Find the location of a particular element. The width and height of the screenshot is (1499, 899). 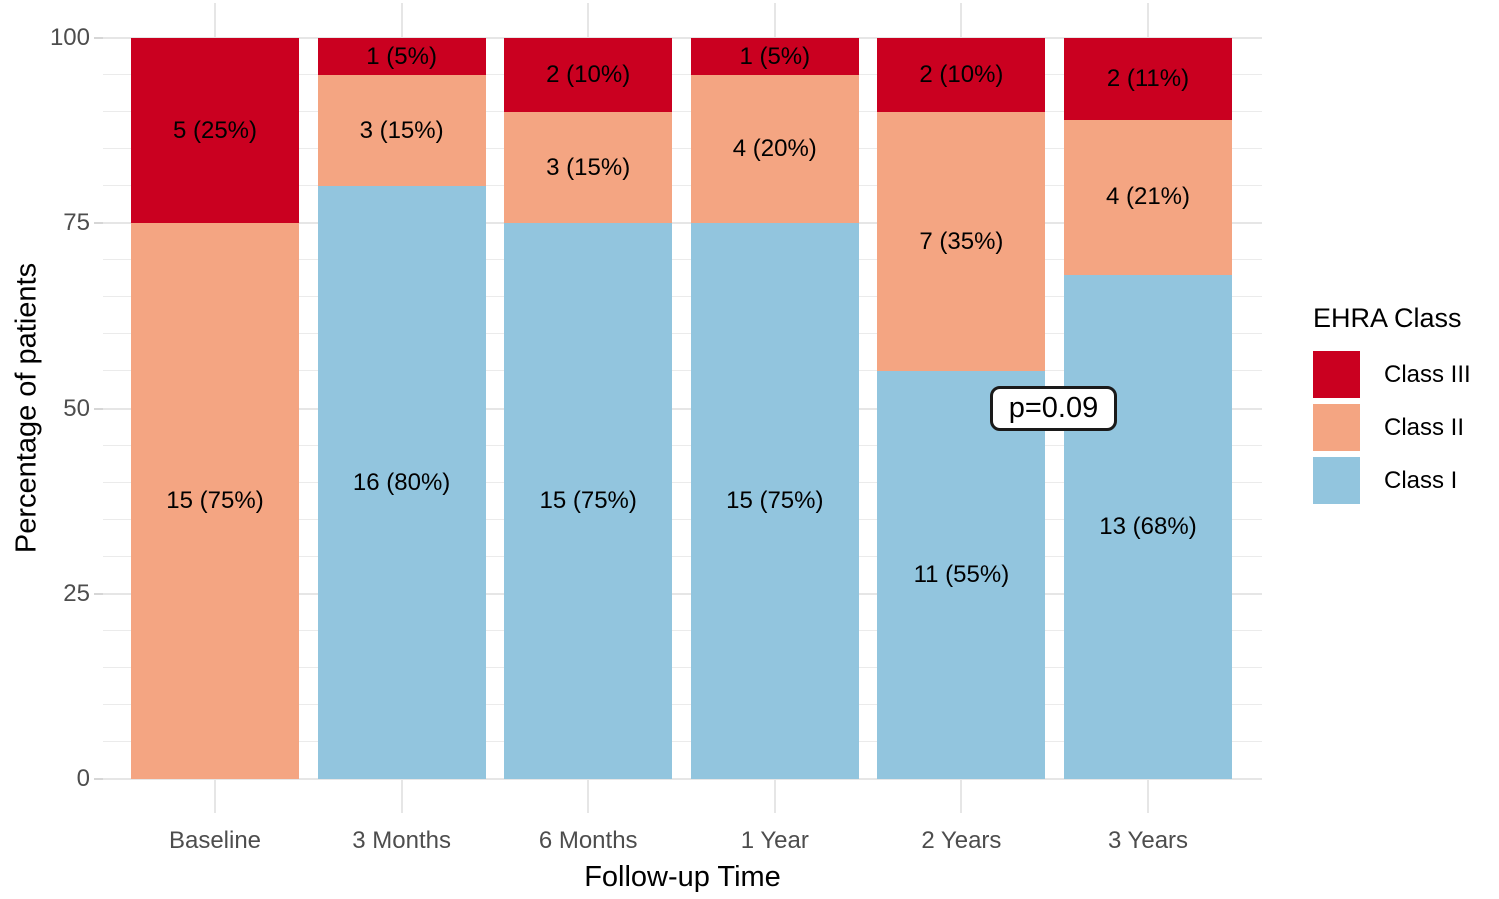

bar-segment-3-months-class-ii: 3 (15%) is located at coordinates (401, 131).